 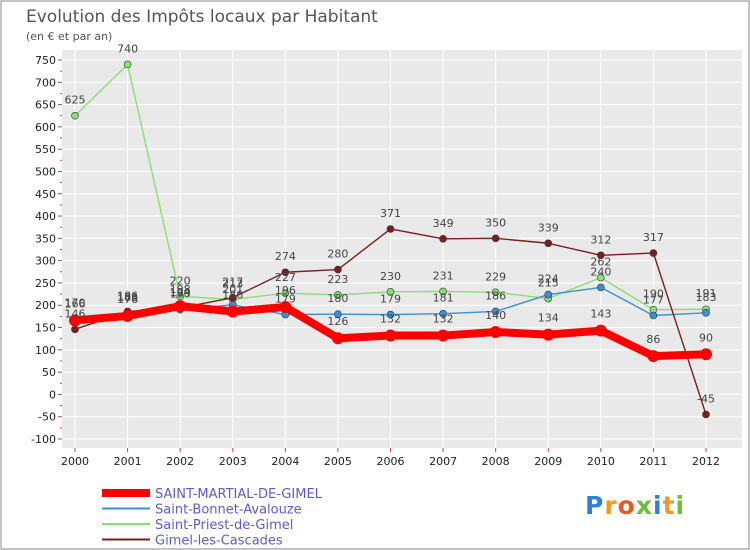 I want to click on data-label: 179, so click(x=390, y=299).